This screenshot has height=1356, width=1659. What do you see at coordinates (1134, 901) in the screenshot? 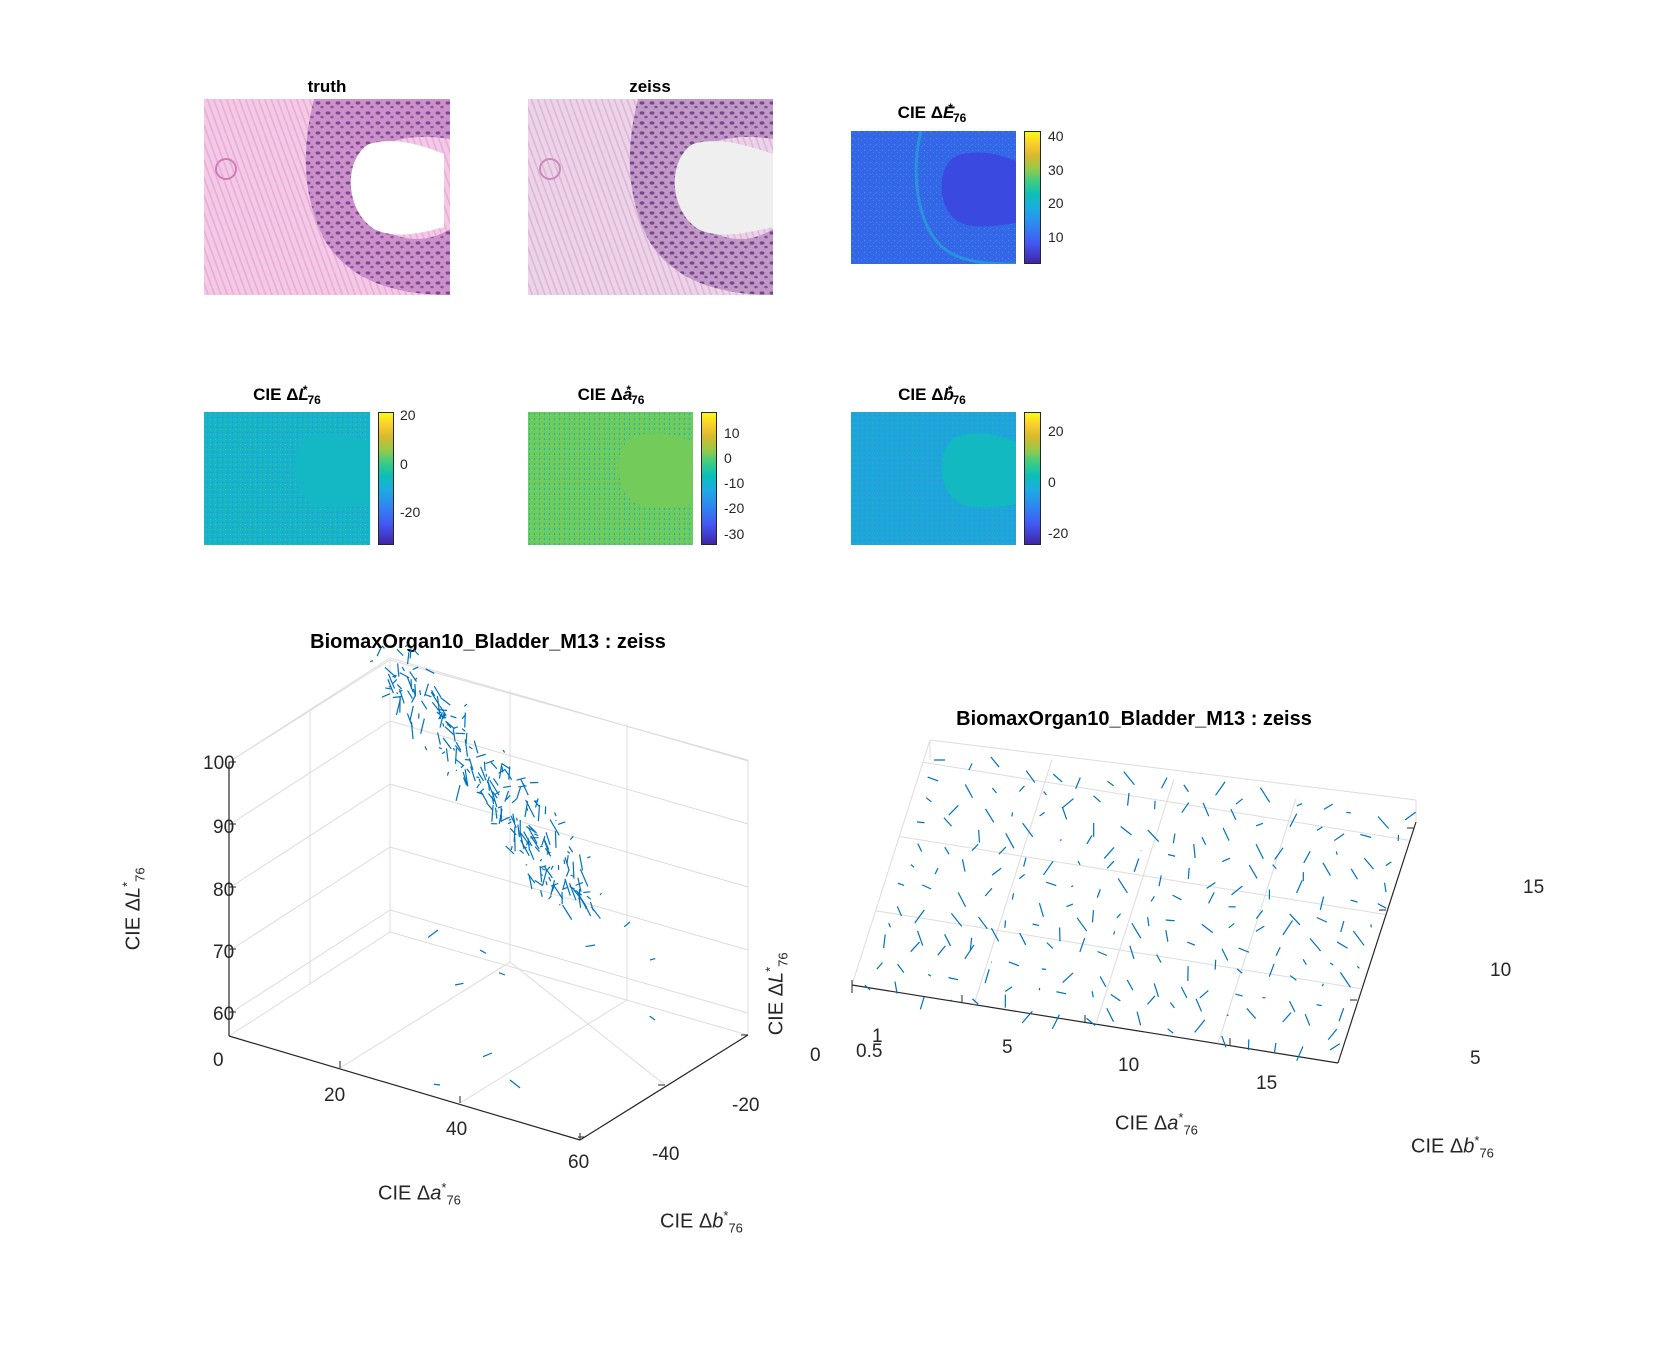
I see `quiver-right-plot` at bounding box center [1134, 901].